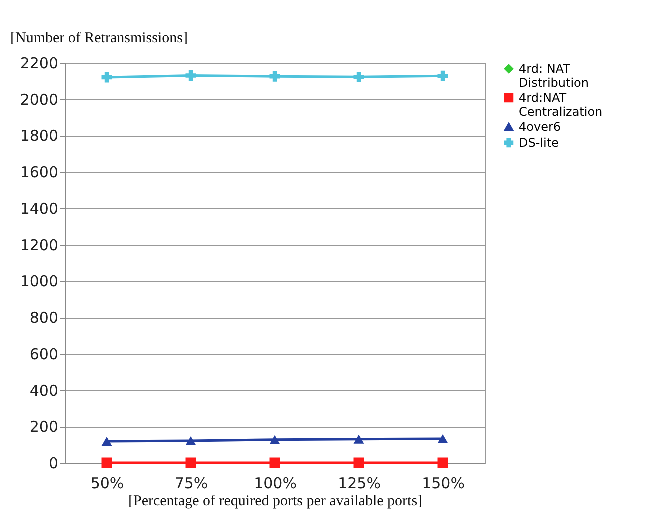  What do you see at coordinates (107, 483) in the screenshot?
I see `x-tick-label: 50%` at bounding box center [107, 483].